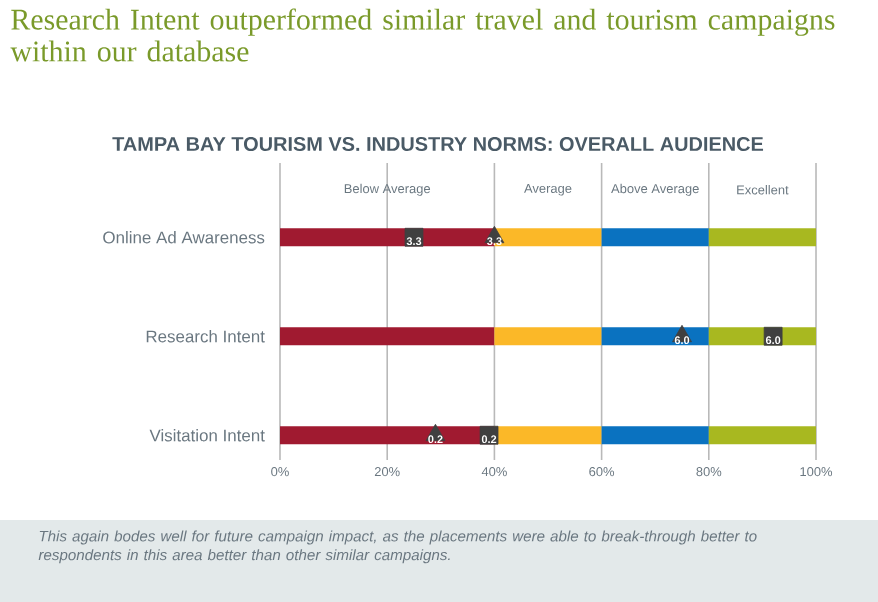  What do you see at coordinates (422, 35) in the screenshot?
I see `chart-title: Research Intent outperformed similar travel and tourism campaigns within our database` at bounding box center [422, 35].